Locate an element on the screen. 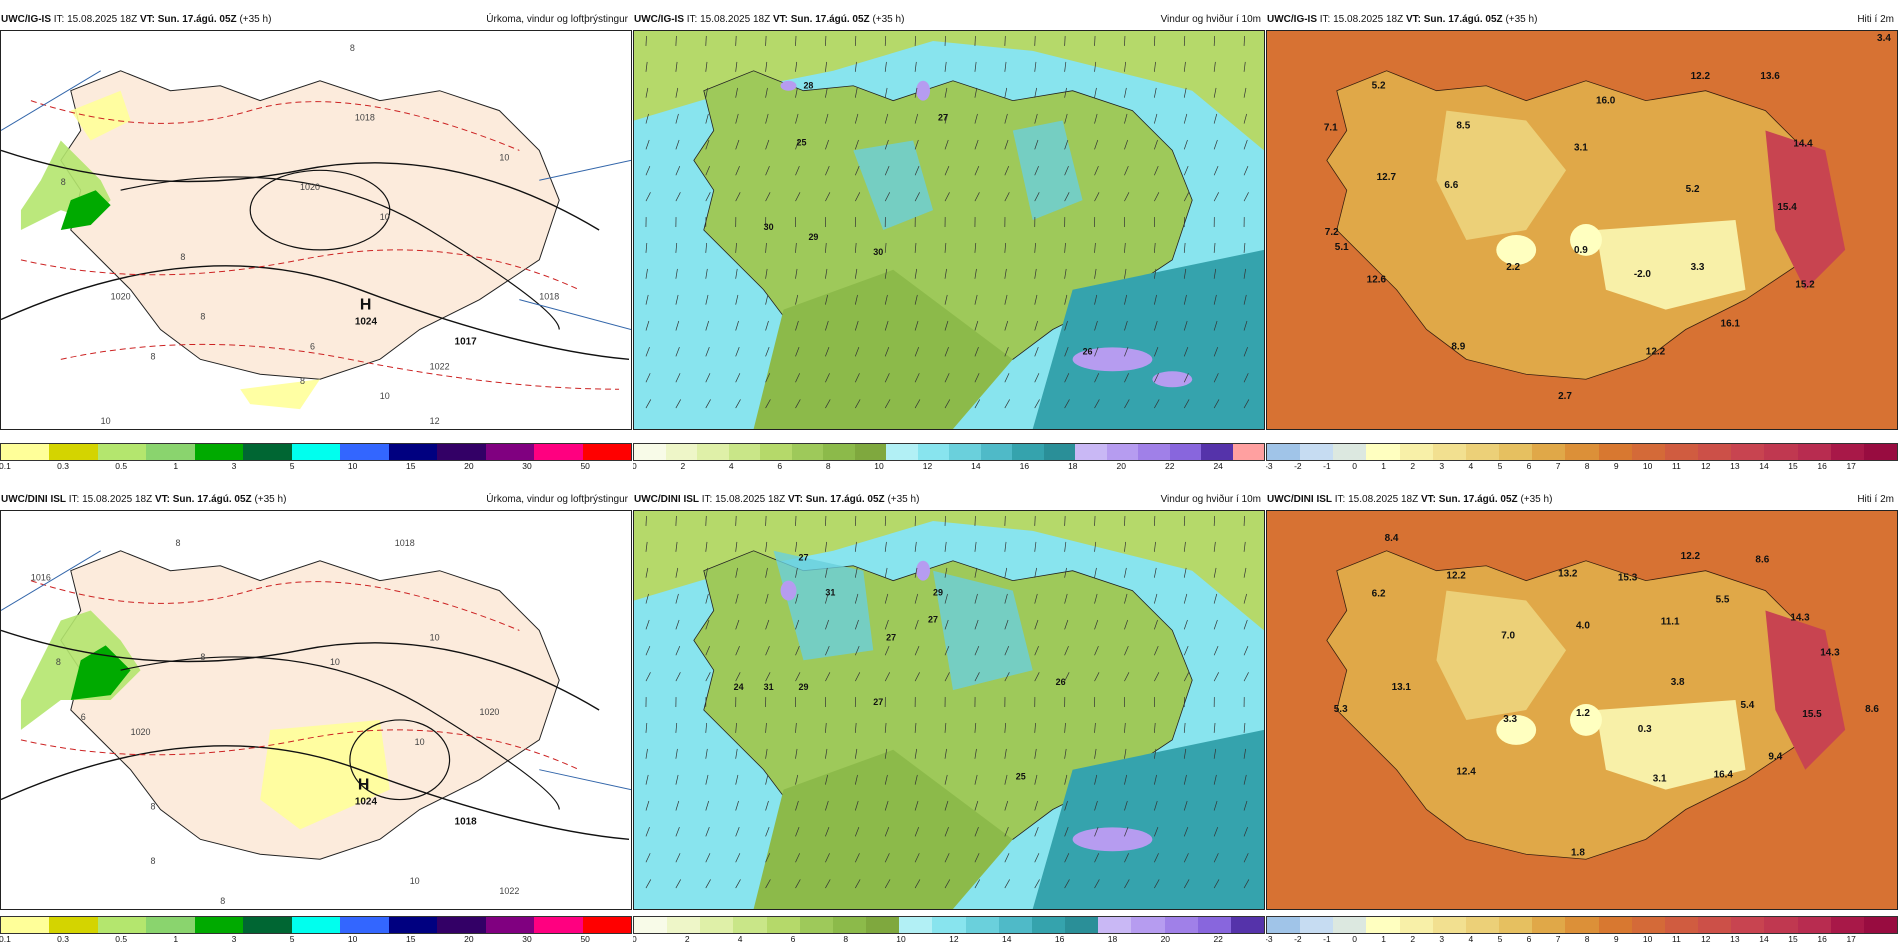 Image resolution: width=1900 pixels, height=950 pixels. temp-value: 12.6 is located at coordinates (1377, 280).